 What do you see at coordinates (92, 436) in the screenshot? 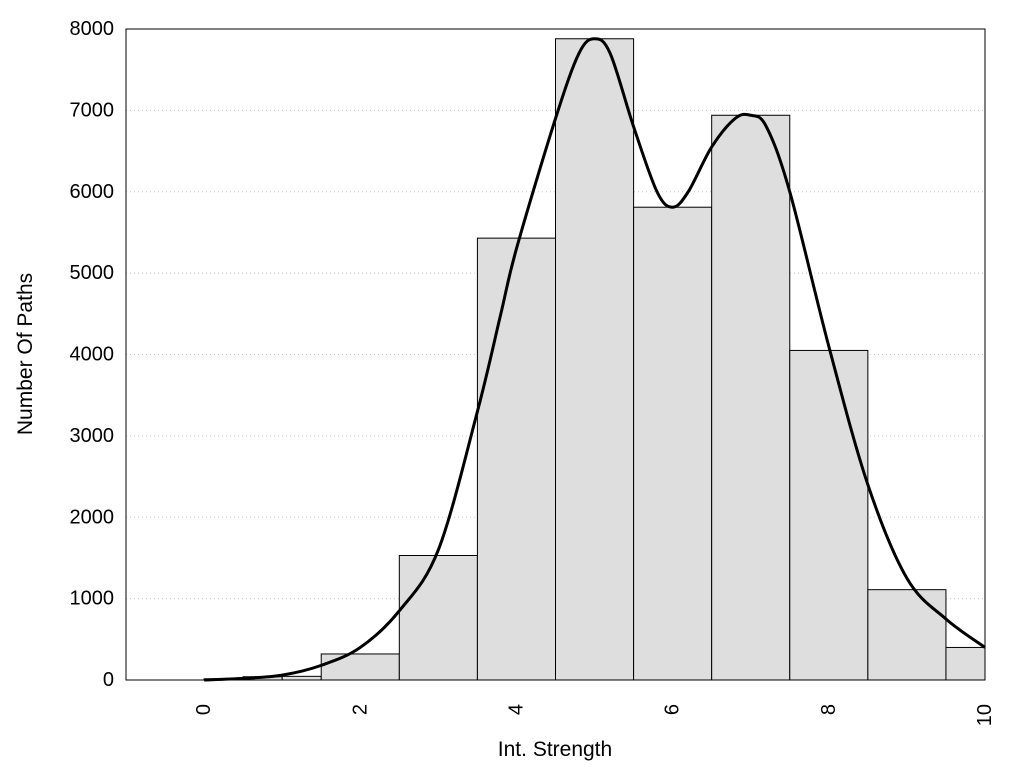
I see `y-tick-label-3000: 3000` at bounding box center [92, 436].